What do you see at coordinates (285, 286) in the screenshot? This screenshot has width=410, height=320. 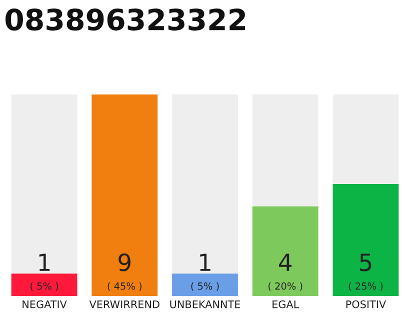 I see `data-label: ( 20% )` at bounding box center [285, 286].